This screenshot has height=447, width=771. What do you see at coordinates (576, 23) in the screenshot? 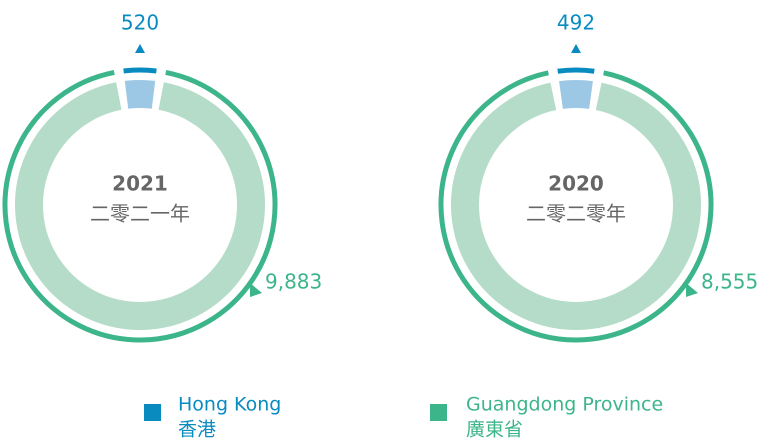
I see `value-label: 492` at bounding box center [576, 23].